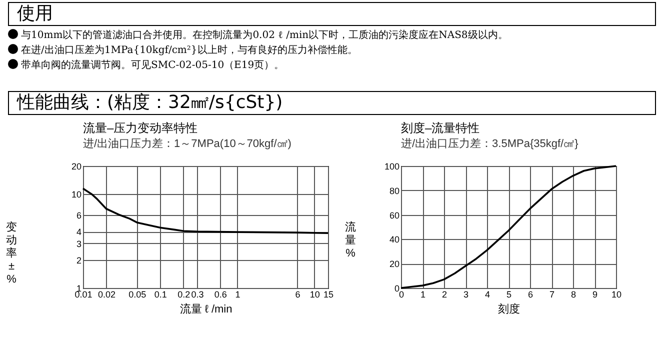  What do you see at coordinates (490, 143) in the screenshot?
I see `chart-subtitle: 进/出油口压力差：3.5MPa{35kgf/㎠}` at bounding box center [490, 143].